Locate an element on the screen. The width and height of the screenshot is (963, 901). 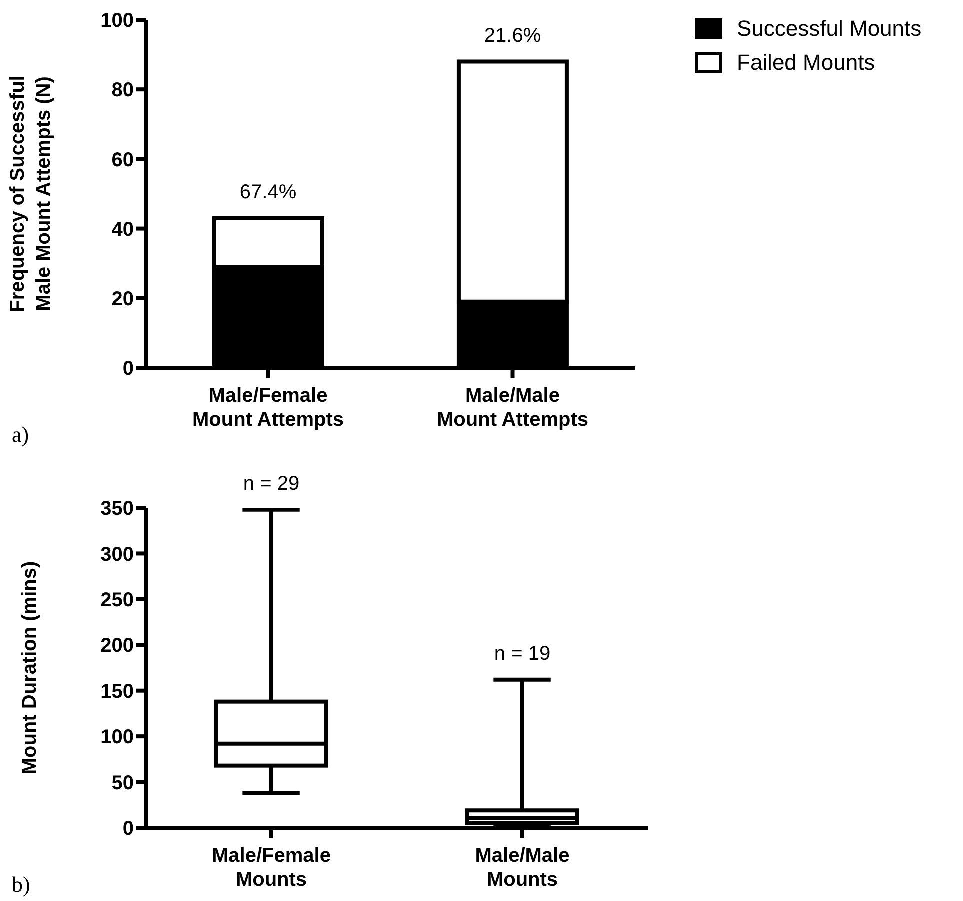
y-tick-label: 80 is located at coordinates (123, 91).